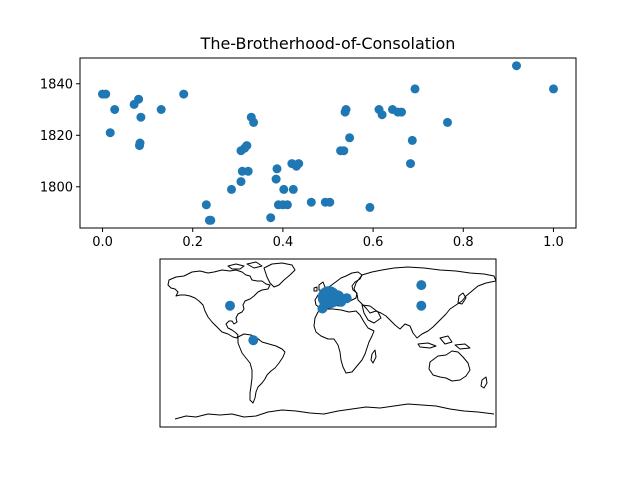 The width and height of the screenshot is (640, 480). I want to click on x-tick-label: 0.0, so click(102, 242).